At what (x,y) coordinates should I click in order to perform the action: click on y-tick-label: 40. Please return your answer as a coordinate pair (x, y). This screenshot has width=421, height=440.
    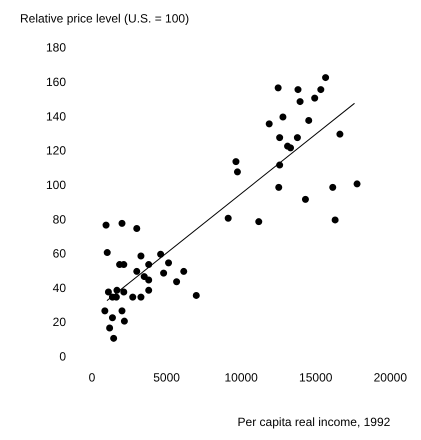
    Looking at the image, I should click on (59, 287).